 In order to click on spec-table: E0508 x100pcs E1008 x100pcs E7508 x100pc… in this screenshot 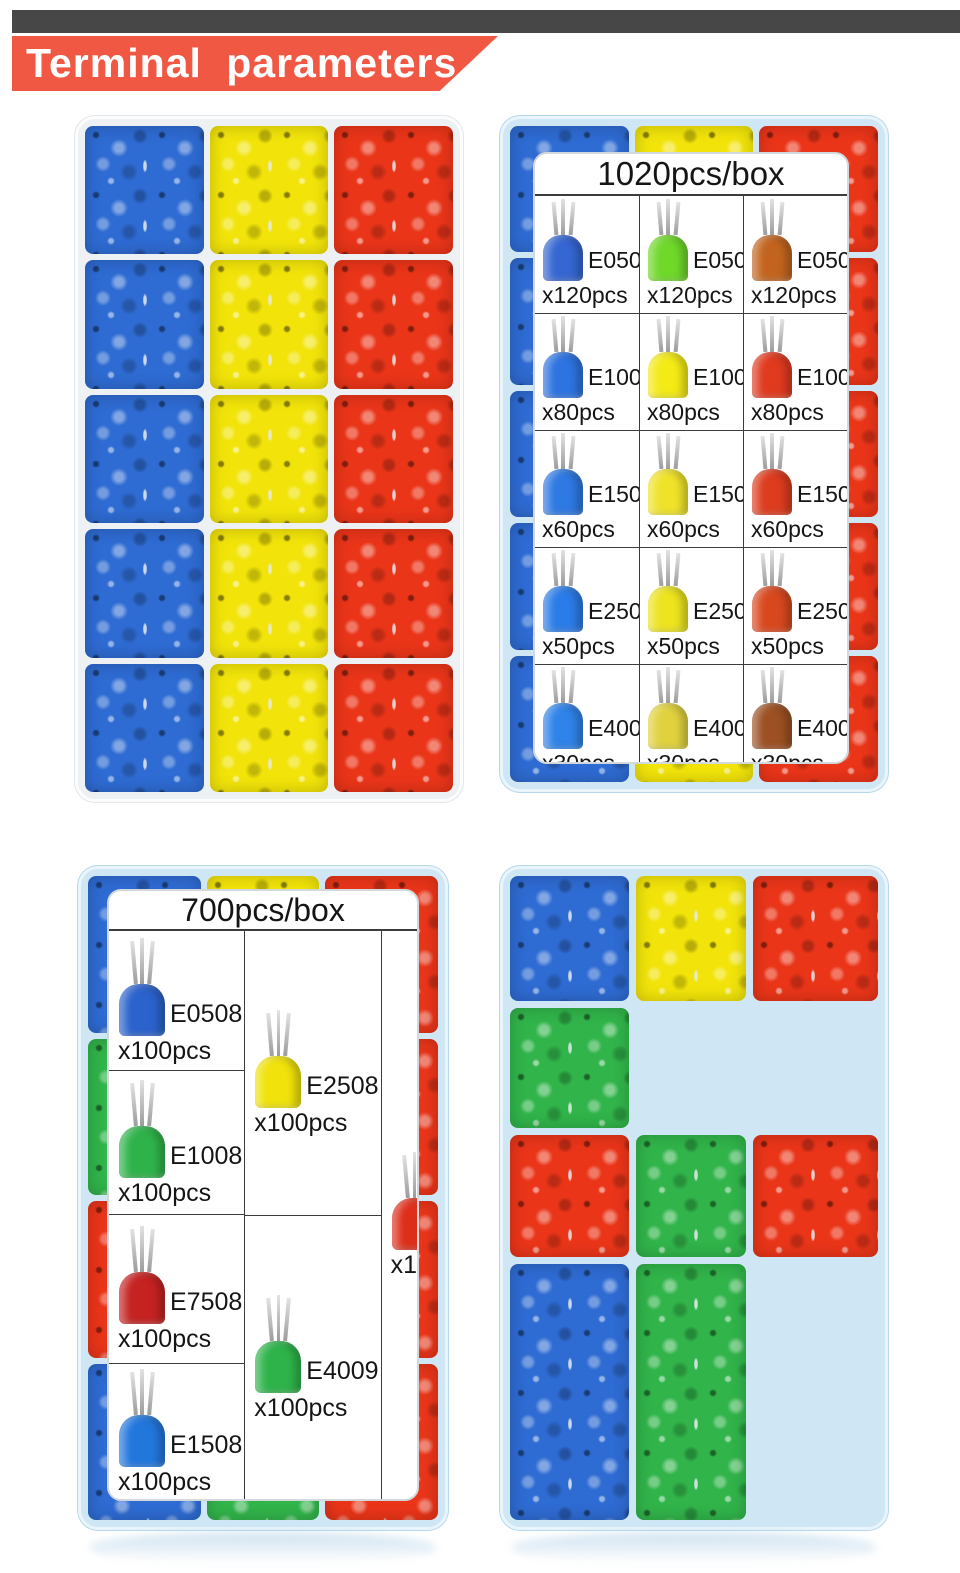, I will do `click(263, 1215)`.